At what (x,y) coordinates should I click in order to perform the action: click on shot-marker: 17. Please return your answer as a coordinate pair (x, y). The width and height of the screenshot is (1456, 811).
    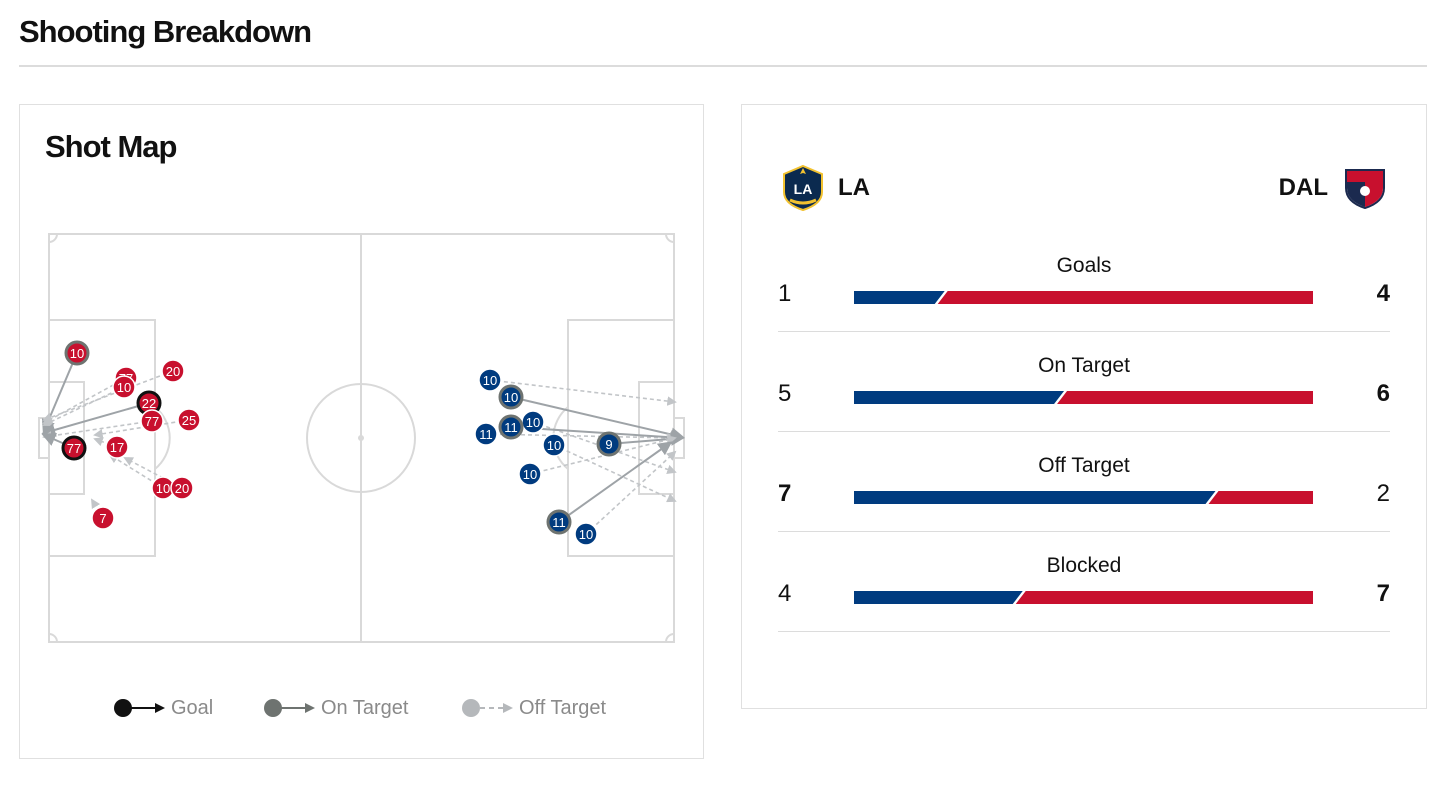
    Looking at the image, I should click on (117, 447).